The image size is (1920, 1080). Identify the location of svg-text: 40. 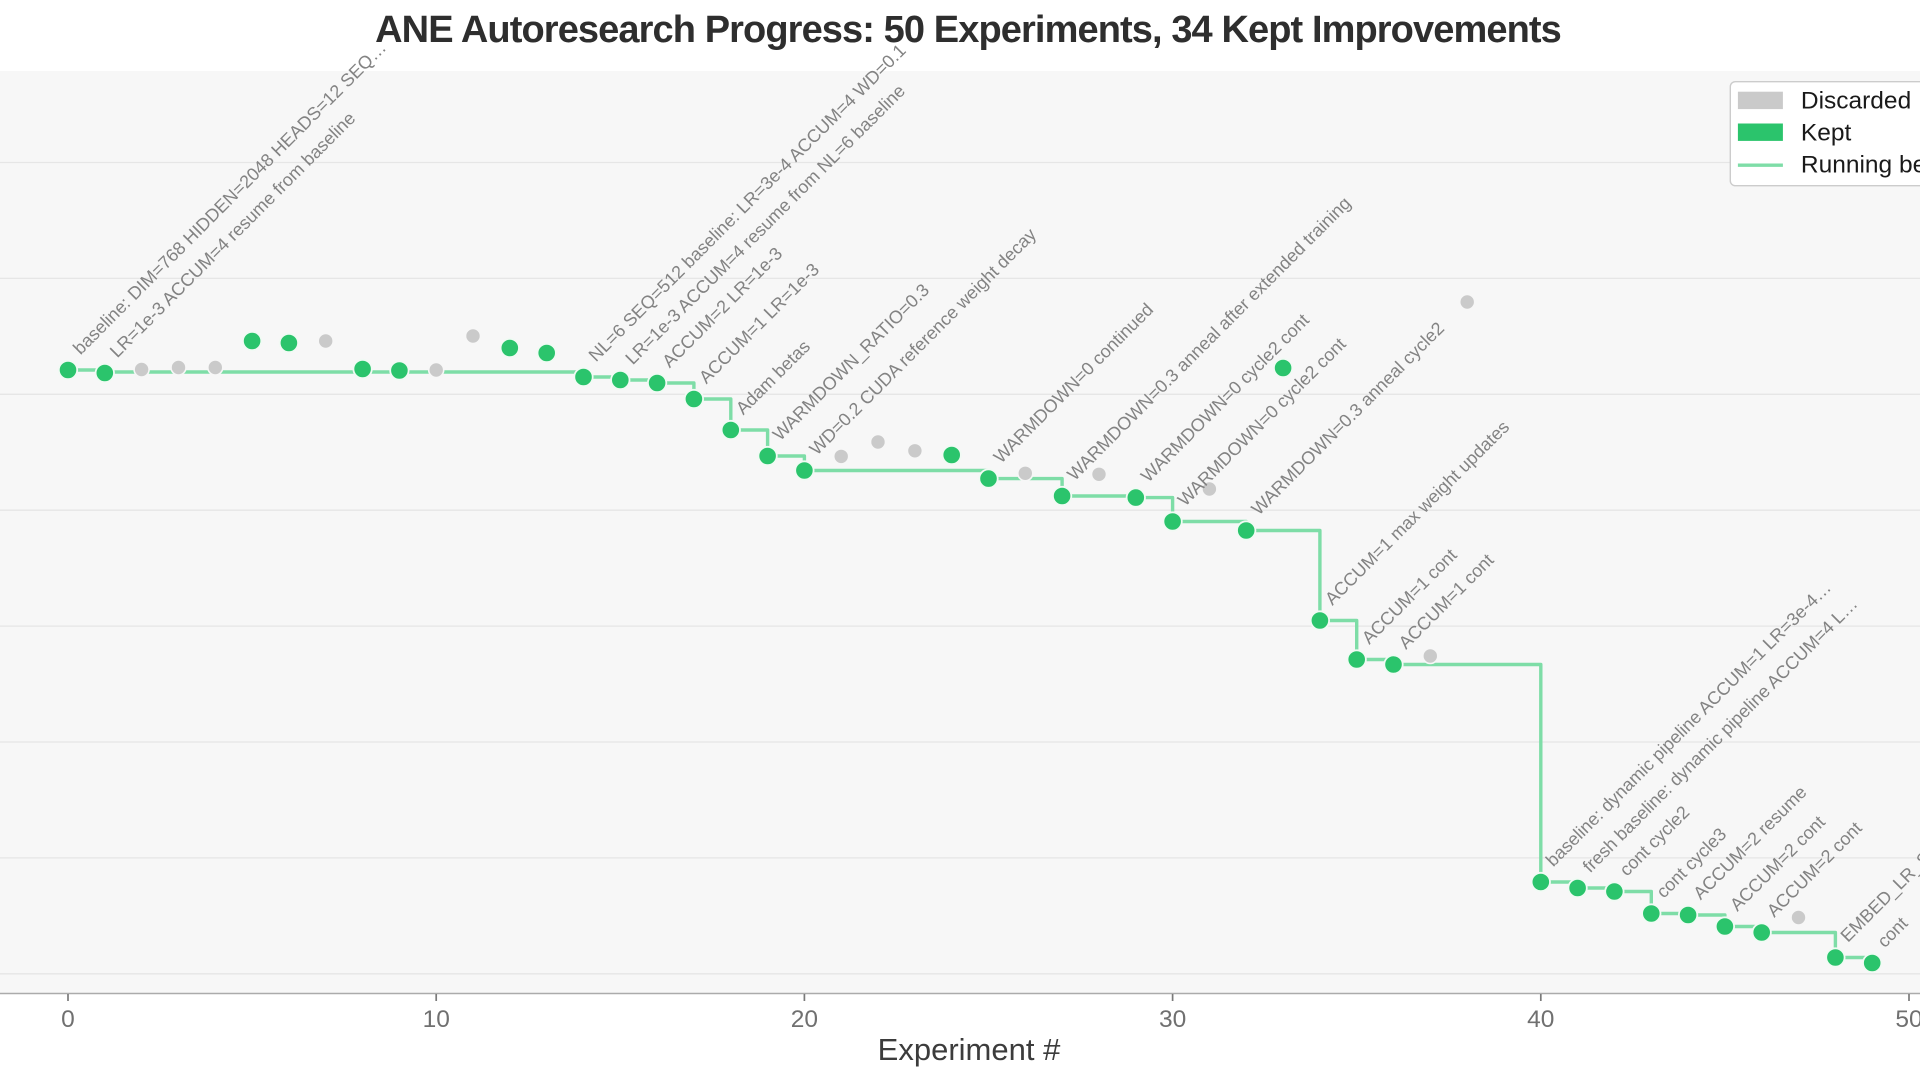
(1540, 1019).